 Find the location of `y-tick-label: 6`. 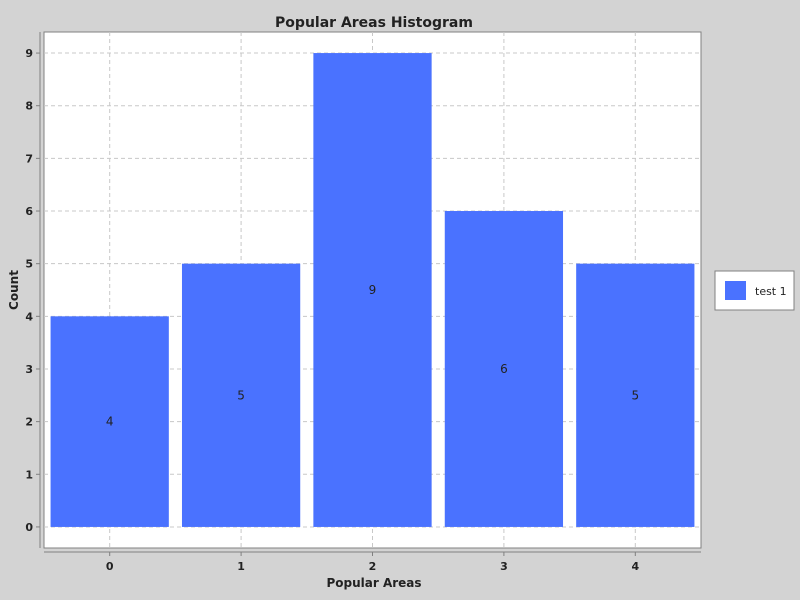

y-tick-label: 6 is located at coordinates (29, 211).